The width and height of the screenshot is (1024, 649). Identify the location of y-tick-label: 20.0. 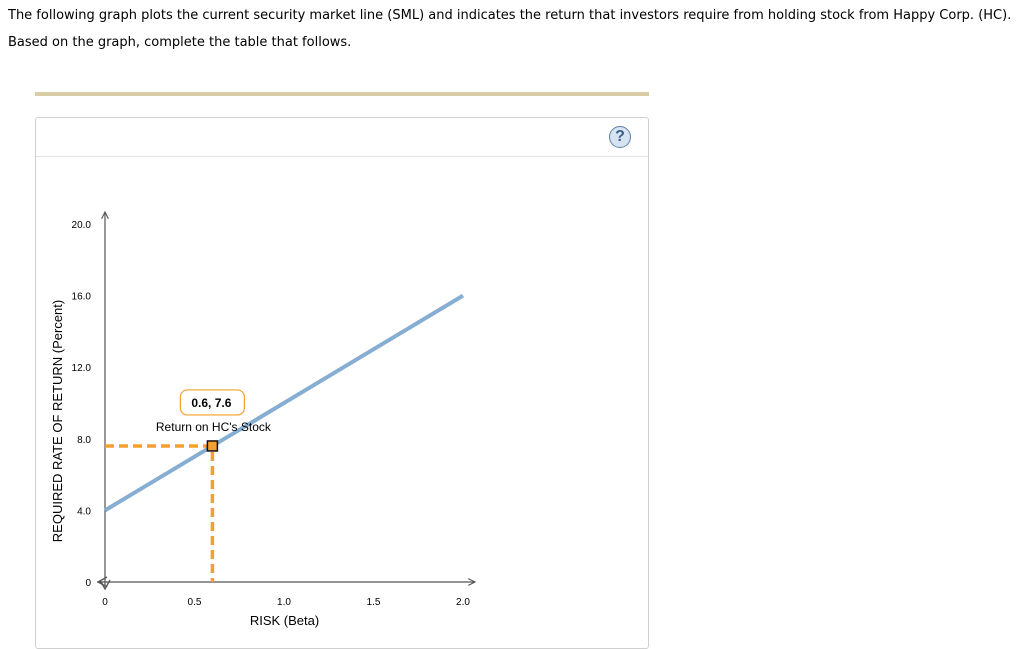
(82, 225).